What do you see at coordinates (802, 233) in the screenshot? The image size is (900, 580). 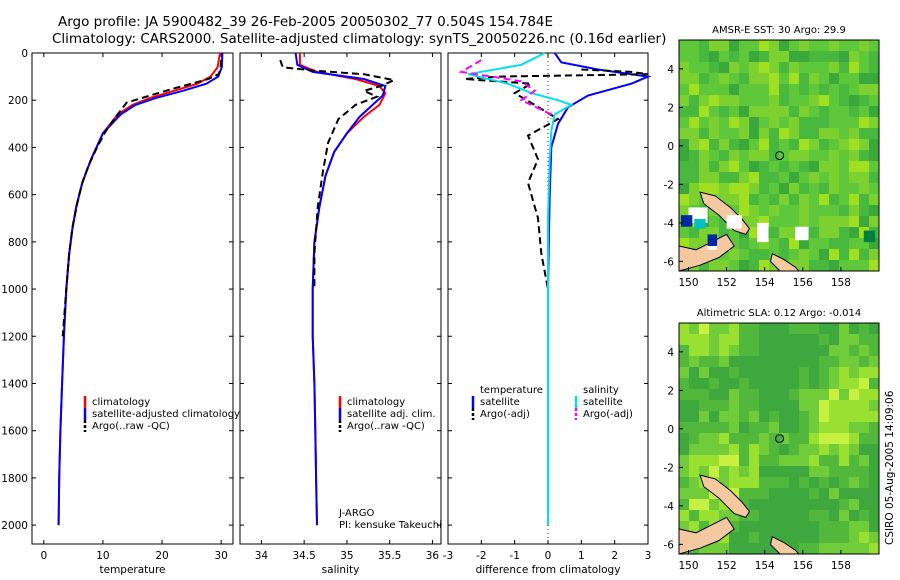 I see `map-data-gap` at bounding box center [802, 233].